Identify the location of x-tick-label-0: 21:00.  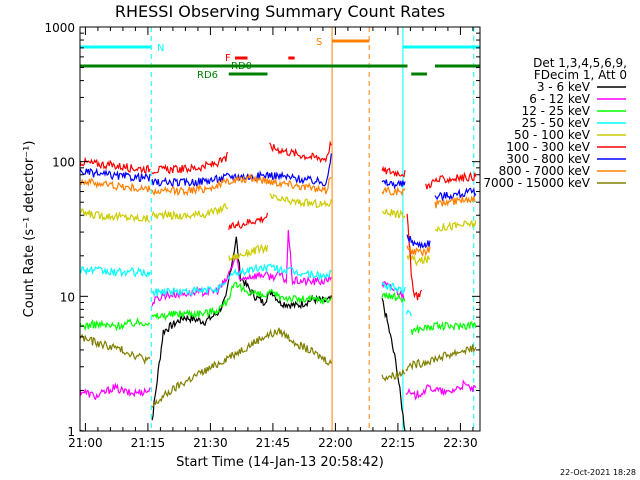
(85, 443).